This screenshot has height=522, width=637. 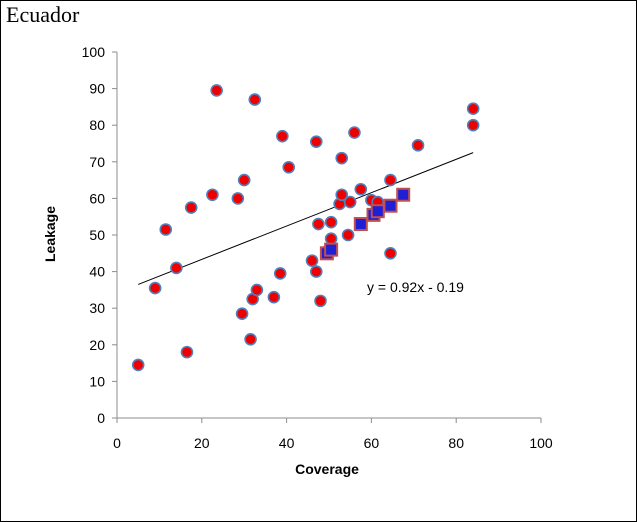 What do you see at coordinates (327, 469) in the screenshot?
I see `x-axis-title: Coverage` at bounding box center [327, 469].